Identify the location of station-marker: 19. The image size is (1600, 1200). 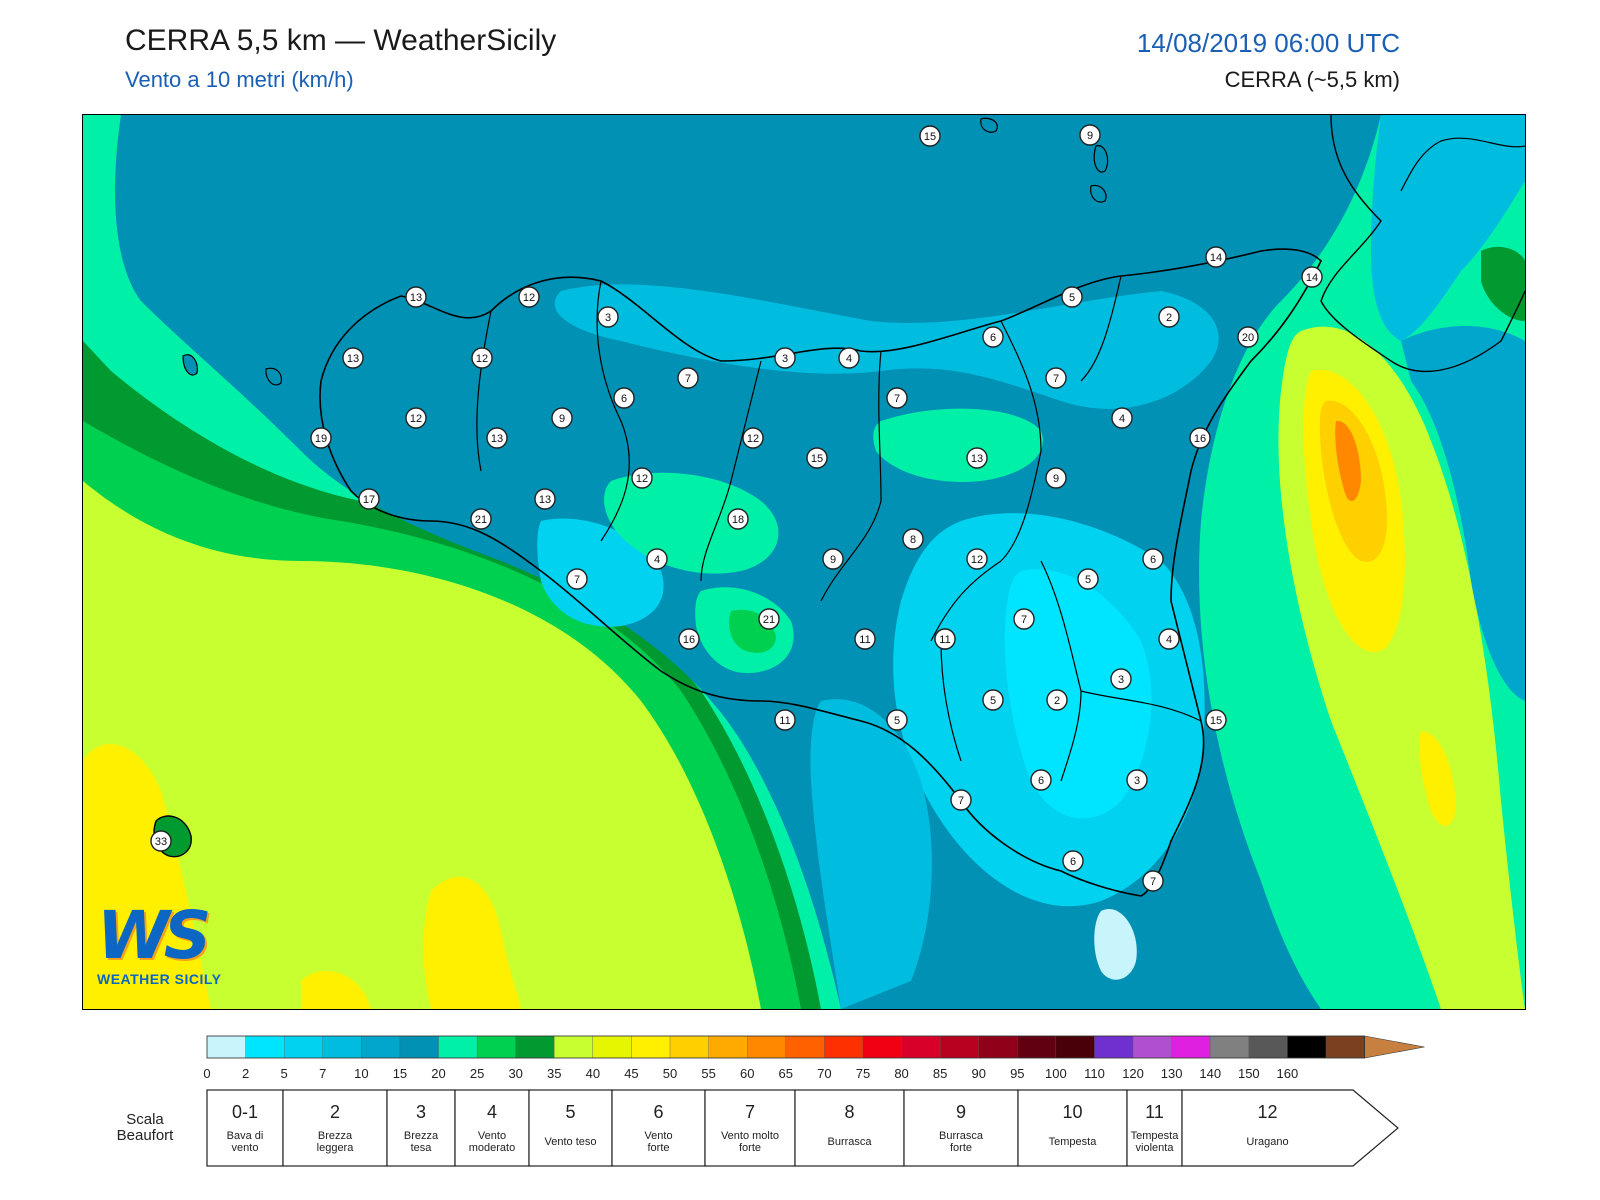
(321, 438).